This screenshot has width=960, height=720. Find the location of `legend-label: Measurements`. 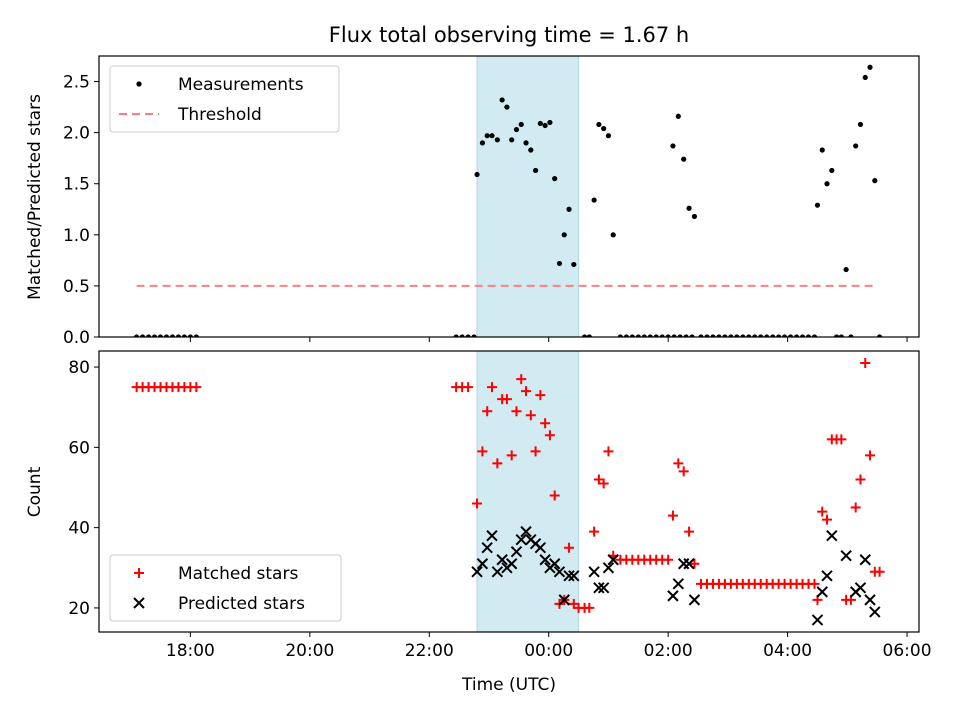

legend-label: Measurements is located at coordinates (241, 85).